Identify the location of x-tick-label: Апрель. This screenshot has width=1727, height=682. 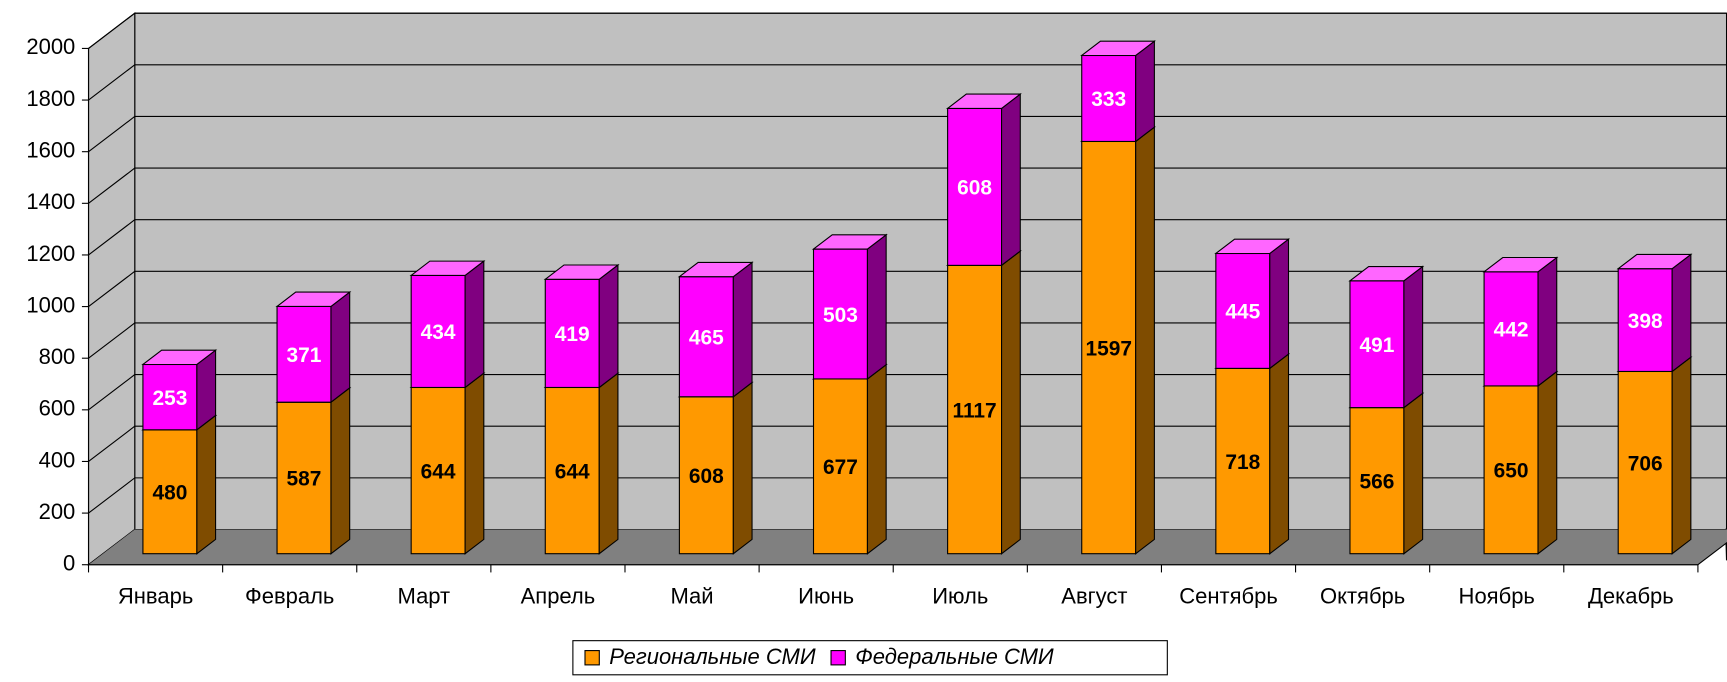
(558, 596).